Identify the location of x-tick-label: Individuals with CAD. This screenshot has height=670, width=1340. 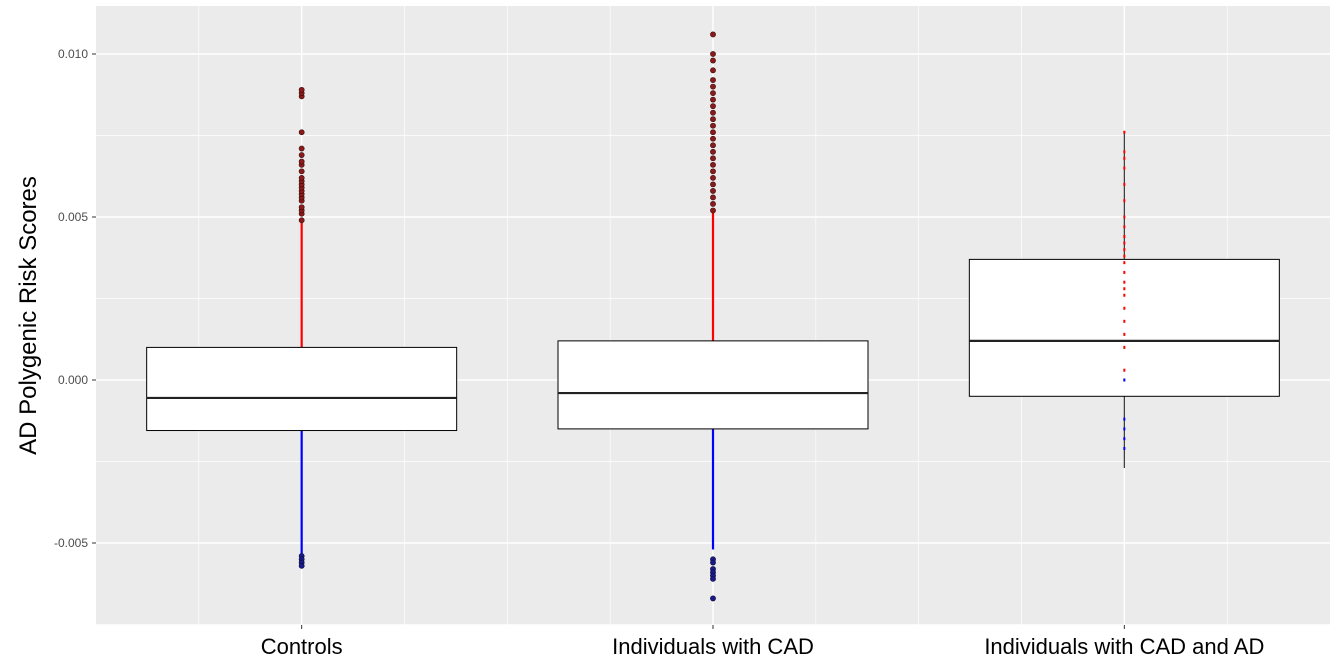
(713, 646).